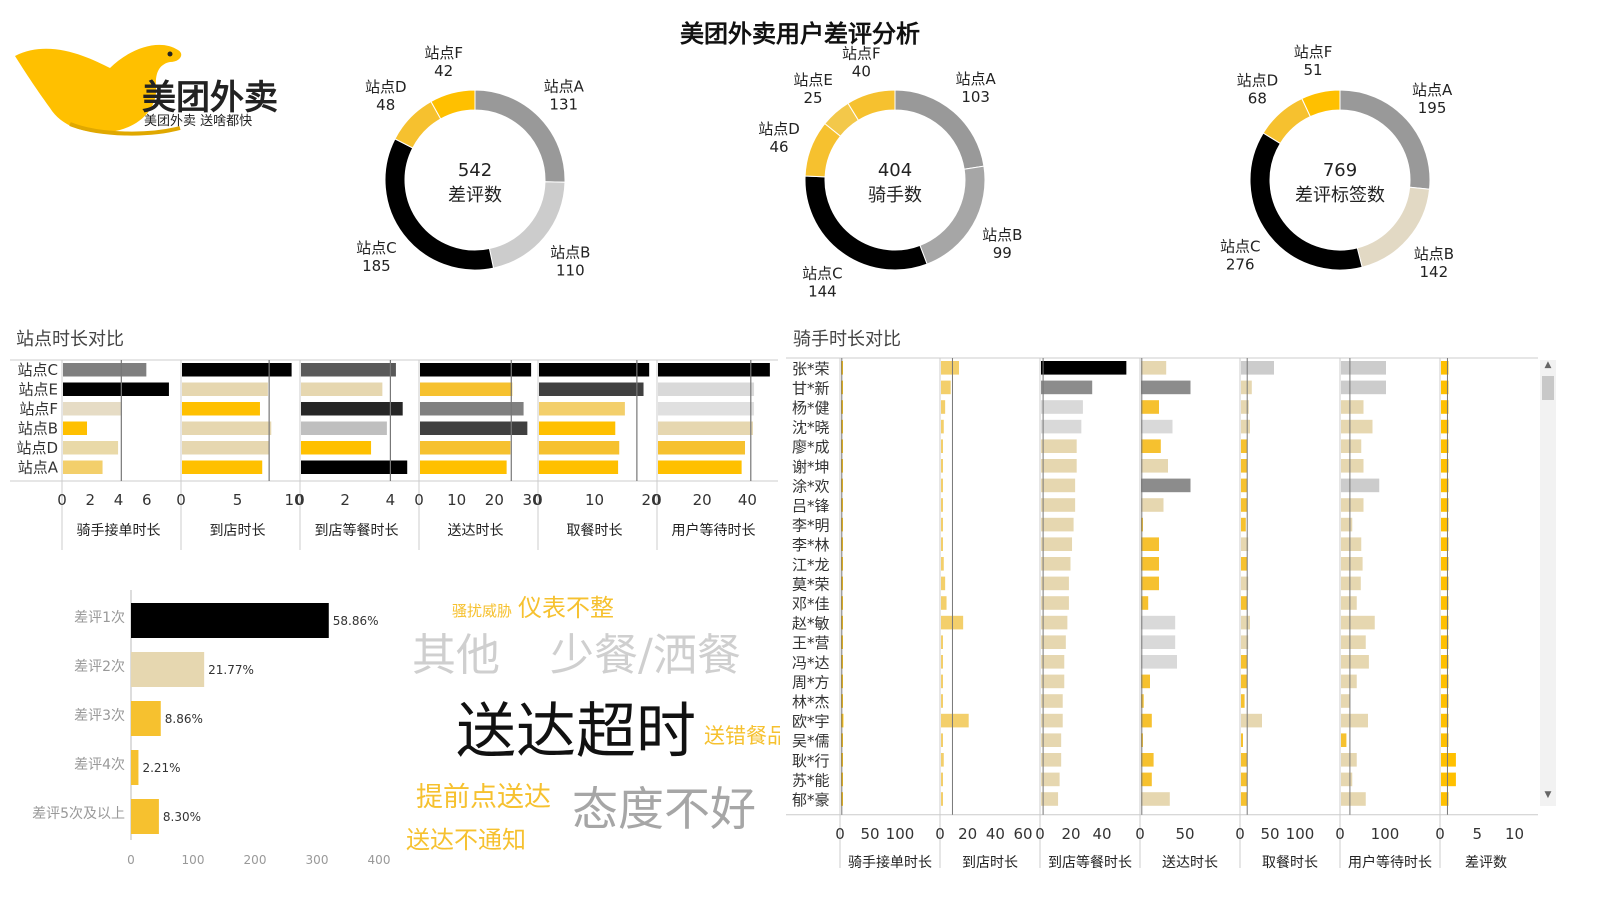 This screenshot has height=900, width=1600. Describe the element at coordinates (861, 72) in the screenshot. I see `slice-label-value: 40` at that location.